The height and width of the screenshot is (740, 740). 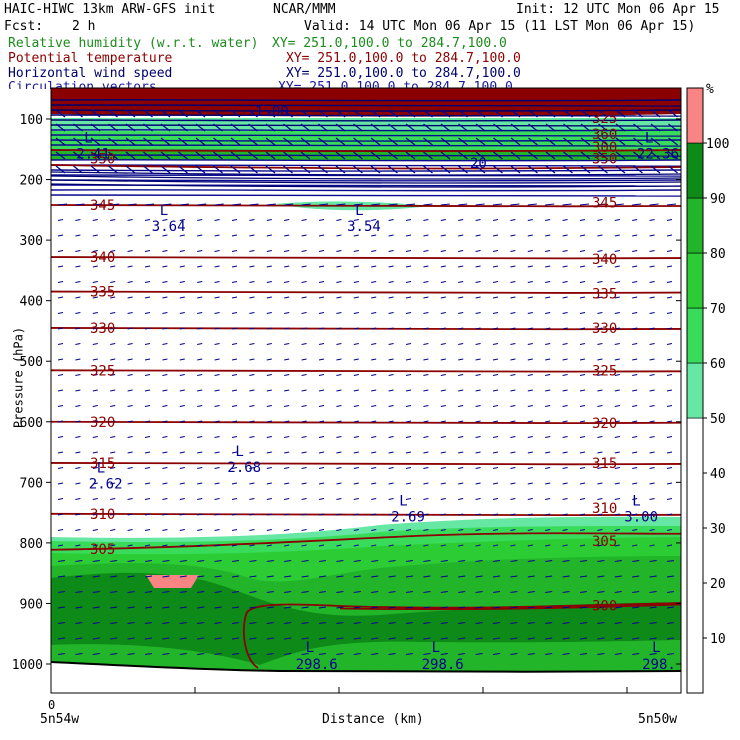 I want to click on wind-min-L: L, so click(x=636, y=502).